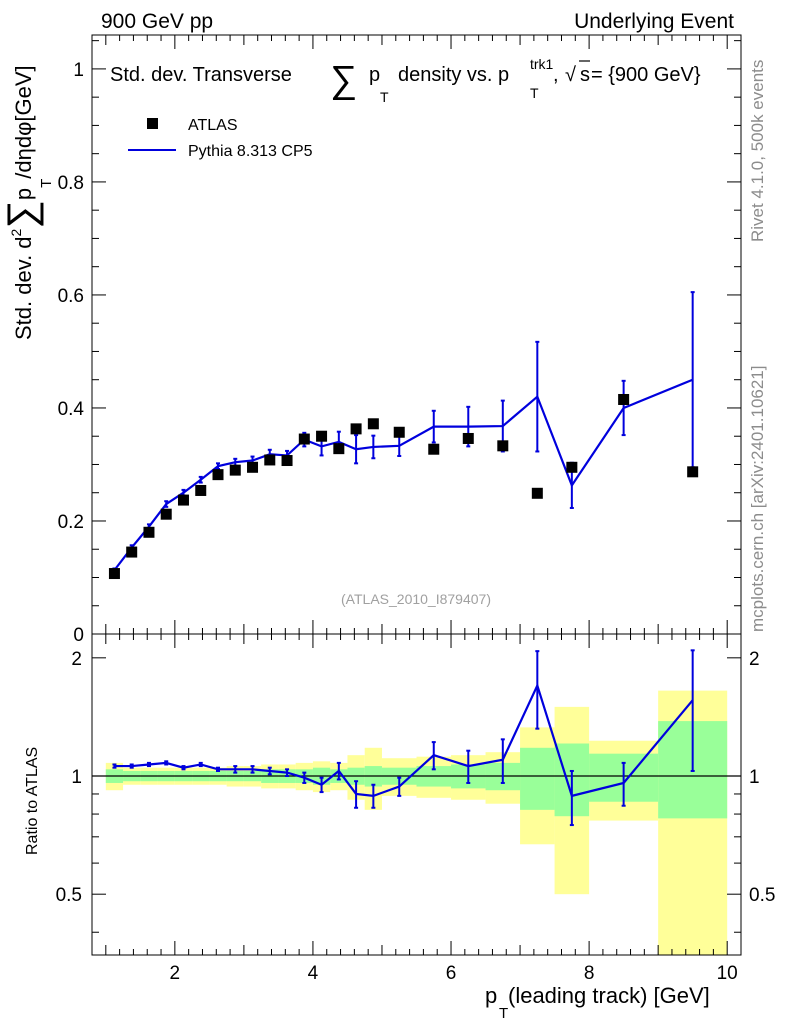 The image size is (786, 1024). I want to click on svg-text: Std. dev. d2∑pT/dηdφ[GeV], so click(27, 202).